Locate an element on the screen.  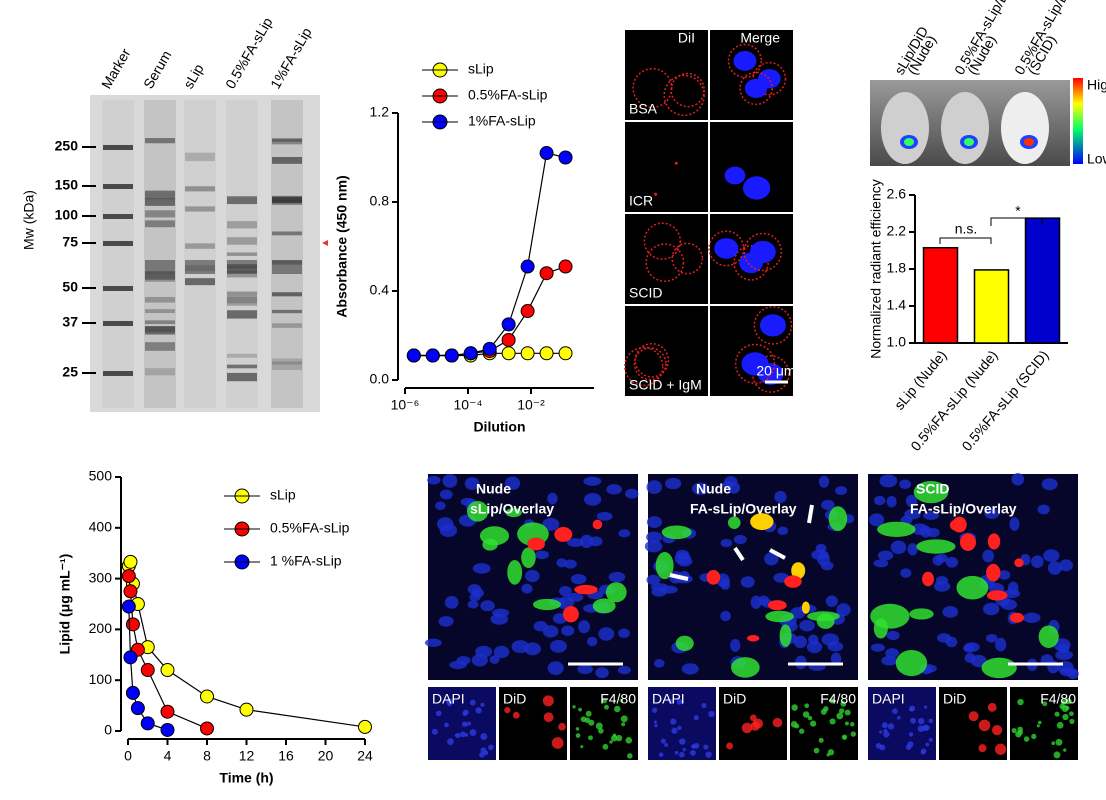
y-tick-label: 0.0 is located at coordinates (380, 379).